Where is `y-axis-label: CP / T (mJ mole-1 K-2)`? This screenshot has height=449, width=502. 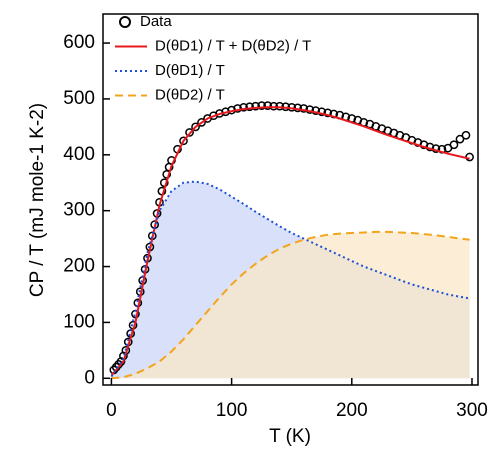
y-axis-label: CP / T (mJ mole-1 K-2) is located at coordinates (37, 200).